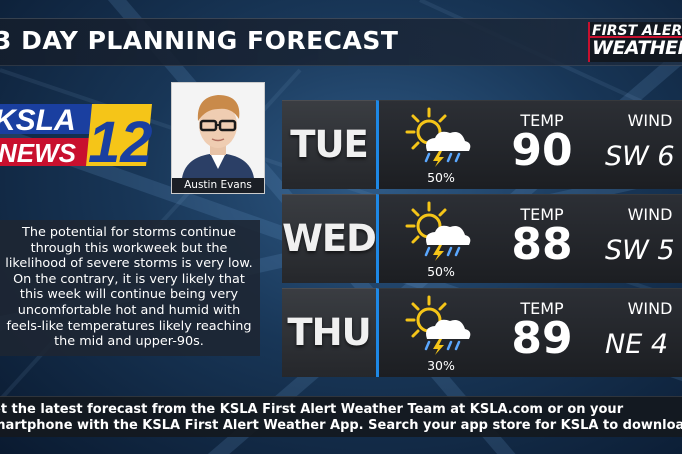 The height and width of the screenshot is (454, 682). I want to click on forecast-row-tue: TUE 50% TEMP, so click(482, 144).